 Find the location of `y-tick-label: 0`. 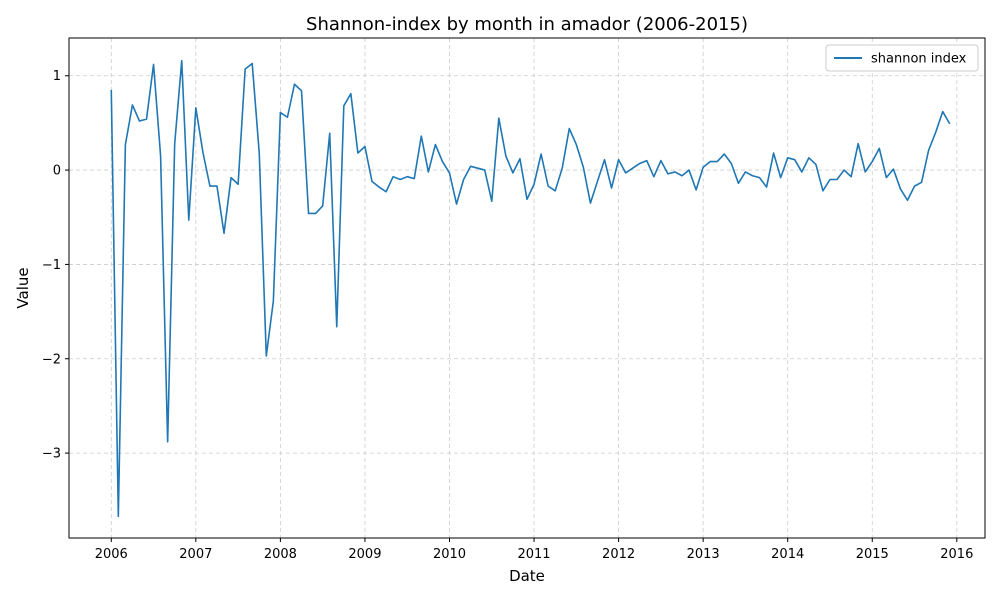

y-tick-label: 0 is located at coordinates (57, 171).